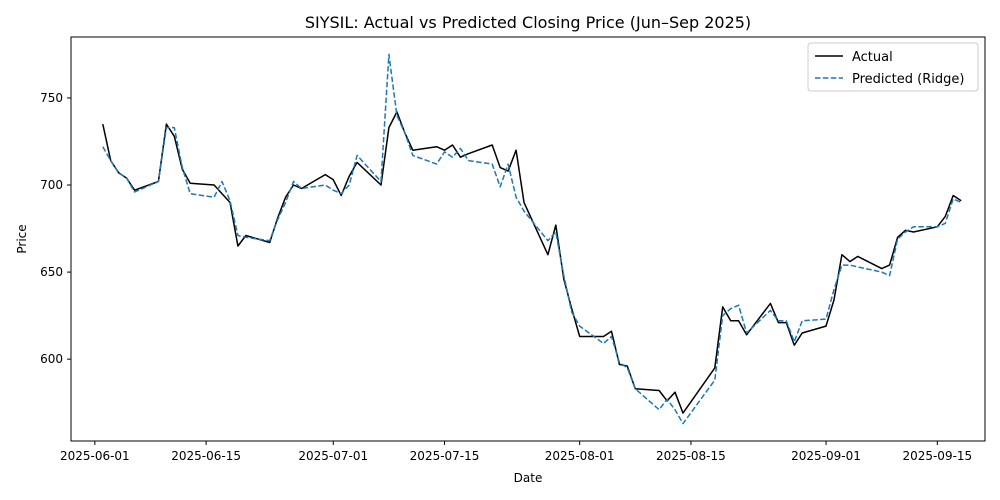 The image size is (1000, 500). Describe the element at coordinates (51, 98) in the screenshot. I see `y-tick-label: 750` at that location.